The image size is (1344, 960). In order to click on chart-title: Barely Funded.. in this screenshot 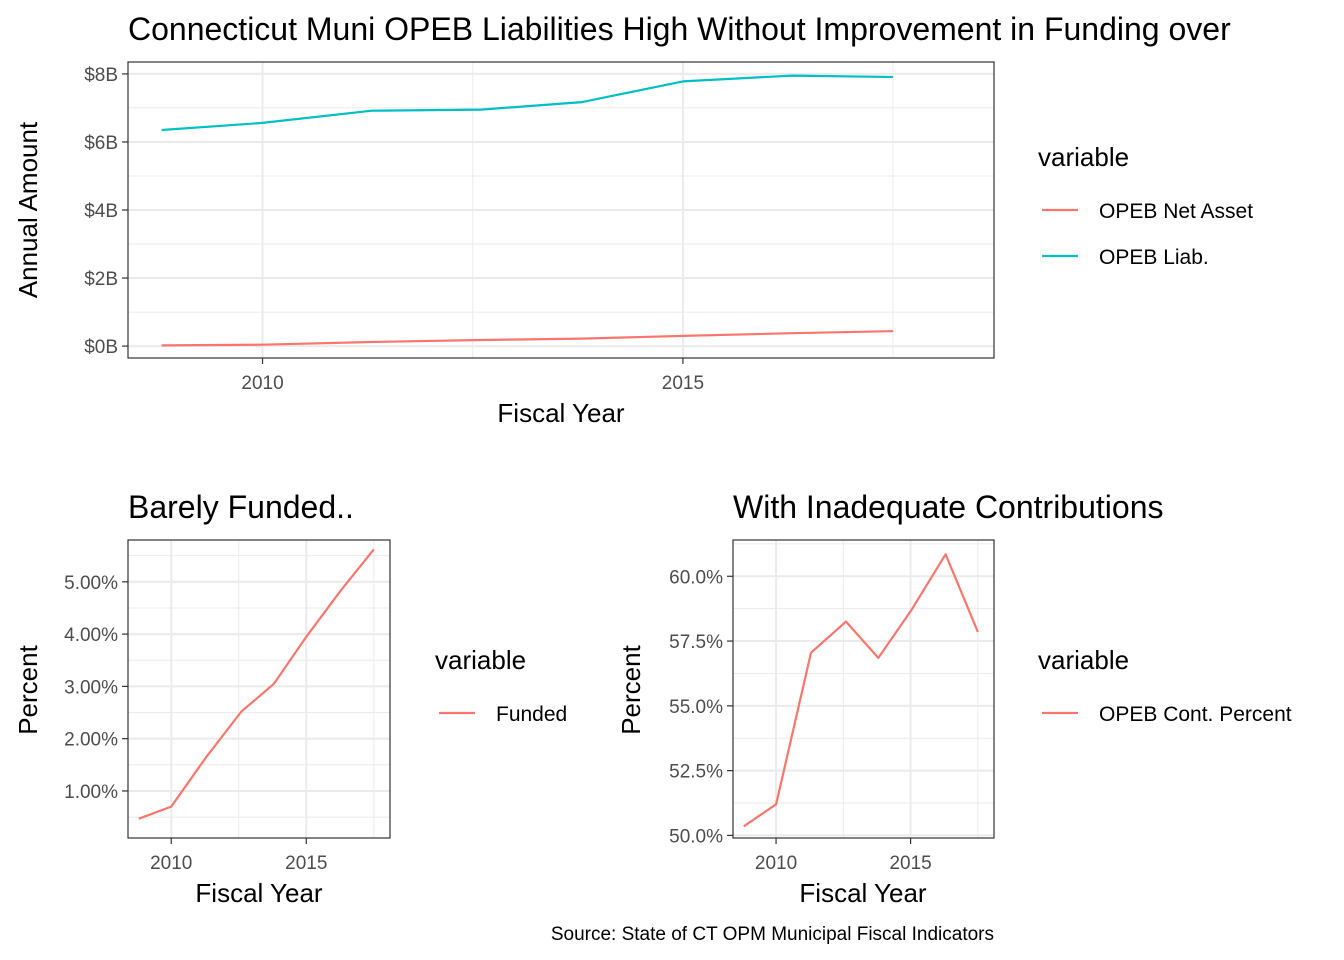, I will do `click(241, 507)`.